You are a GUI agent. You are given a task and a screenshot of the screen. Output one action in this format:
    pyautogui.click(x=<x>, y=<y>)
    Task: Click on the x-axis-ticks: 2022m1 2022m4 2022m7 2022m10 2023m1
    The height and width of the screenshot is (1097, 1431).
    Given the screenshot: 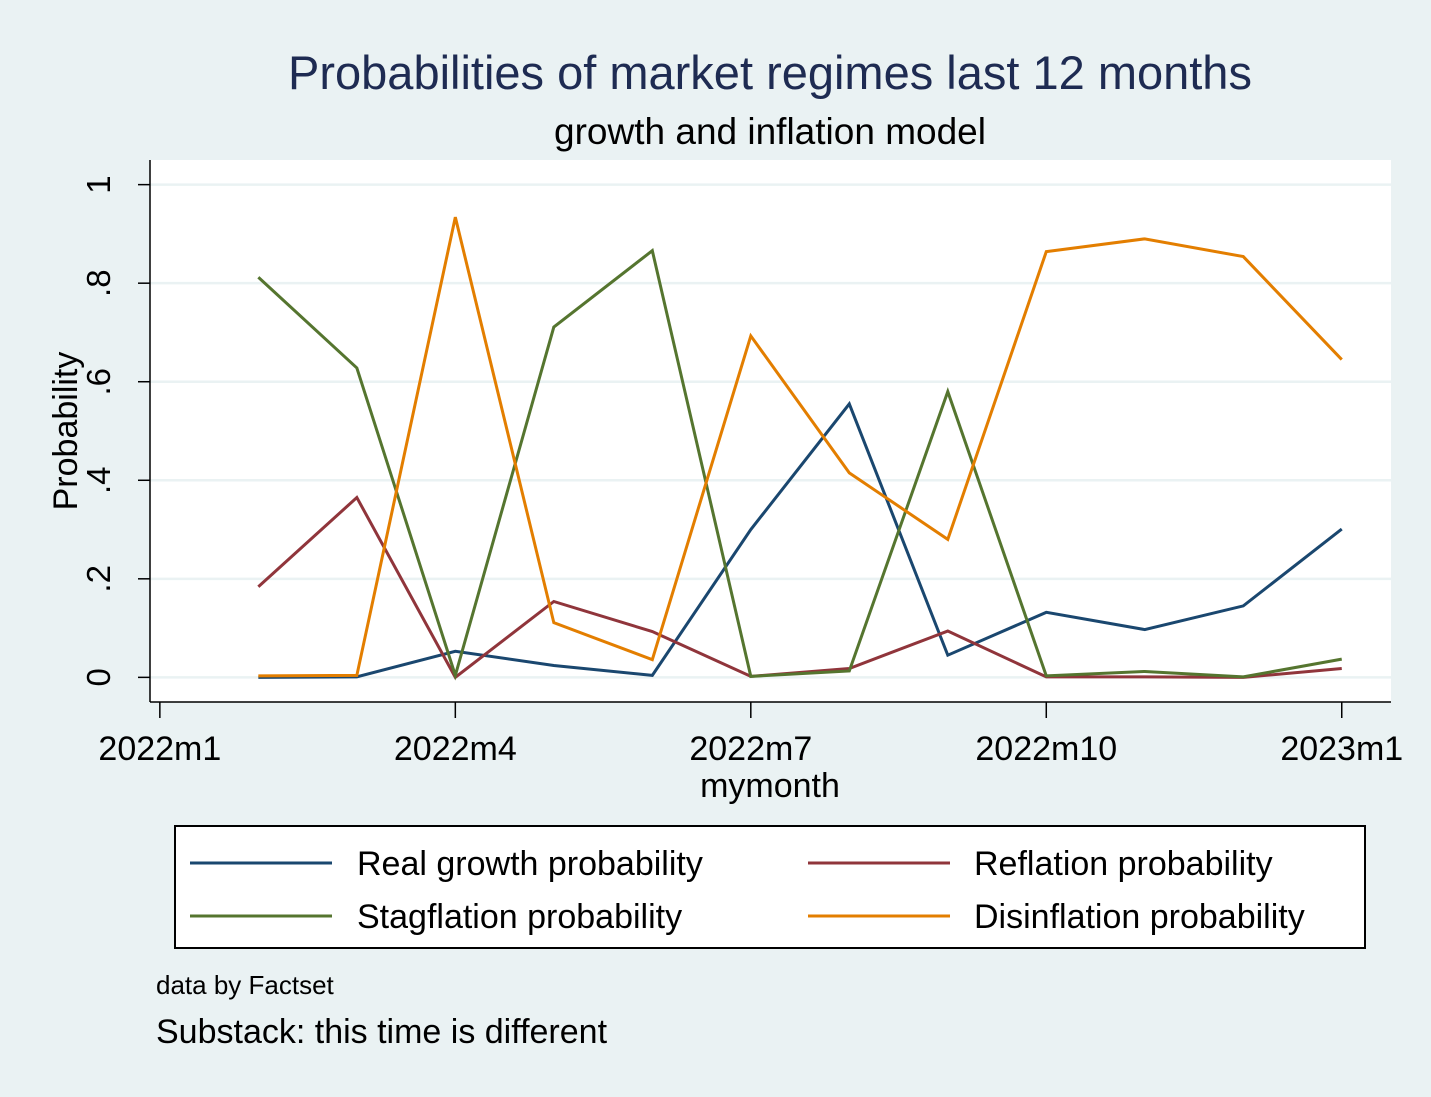 What is the action you would take?
    pyautogui.click(x=750, y=735)
    